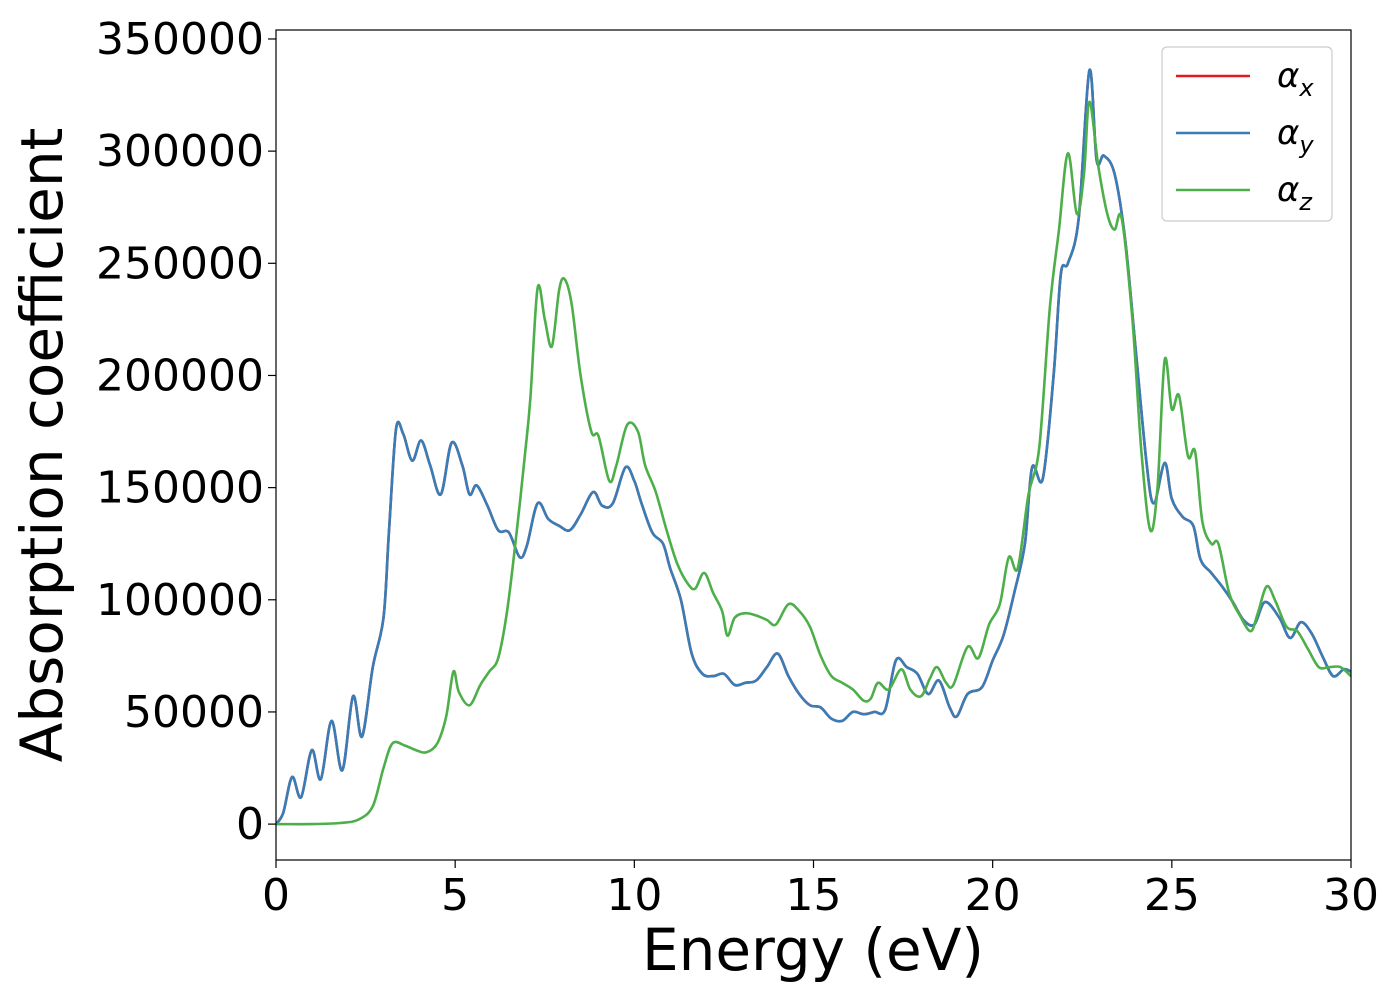  What do you see at coordinates (634, 895) in the screenshot?
I see `x-tick-label: 10` at bounding box center [634, 895].